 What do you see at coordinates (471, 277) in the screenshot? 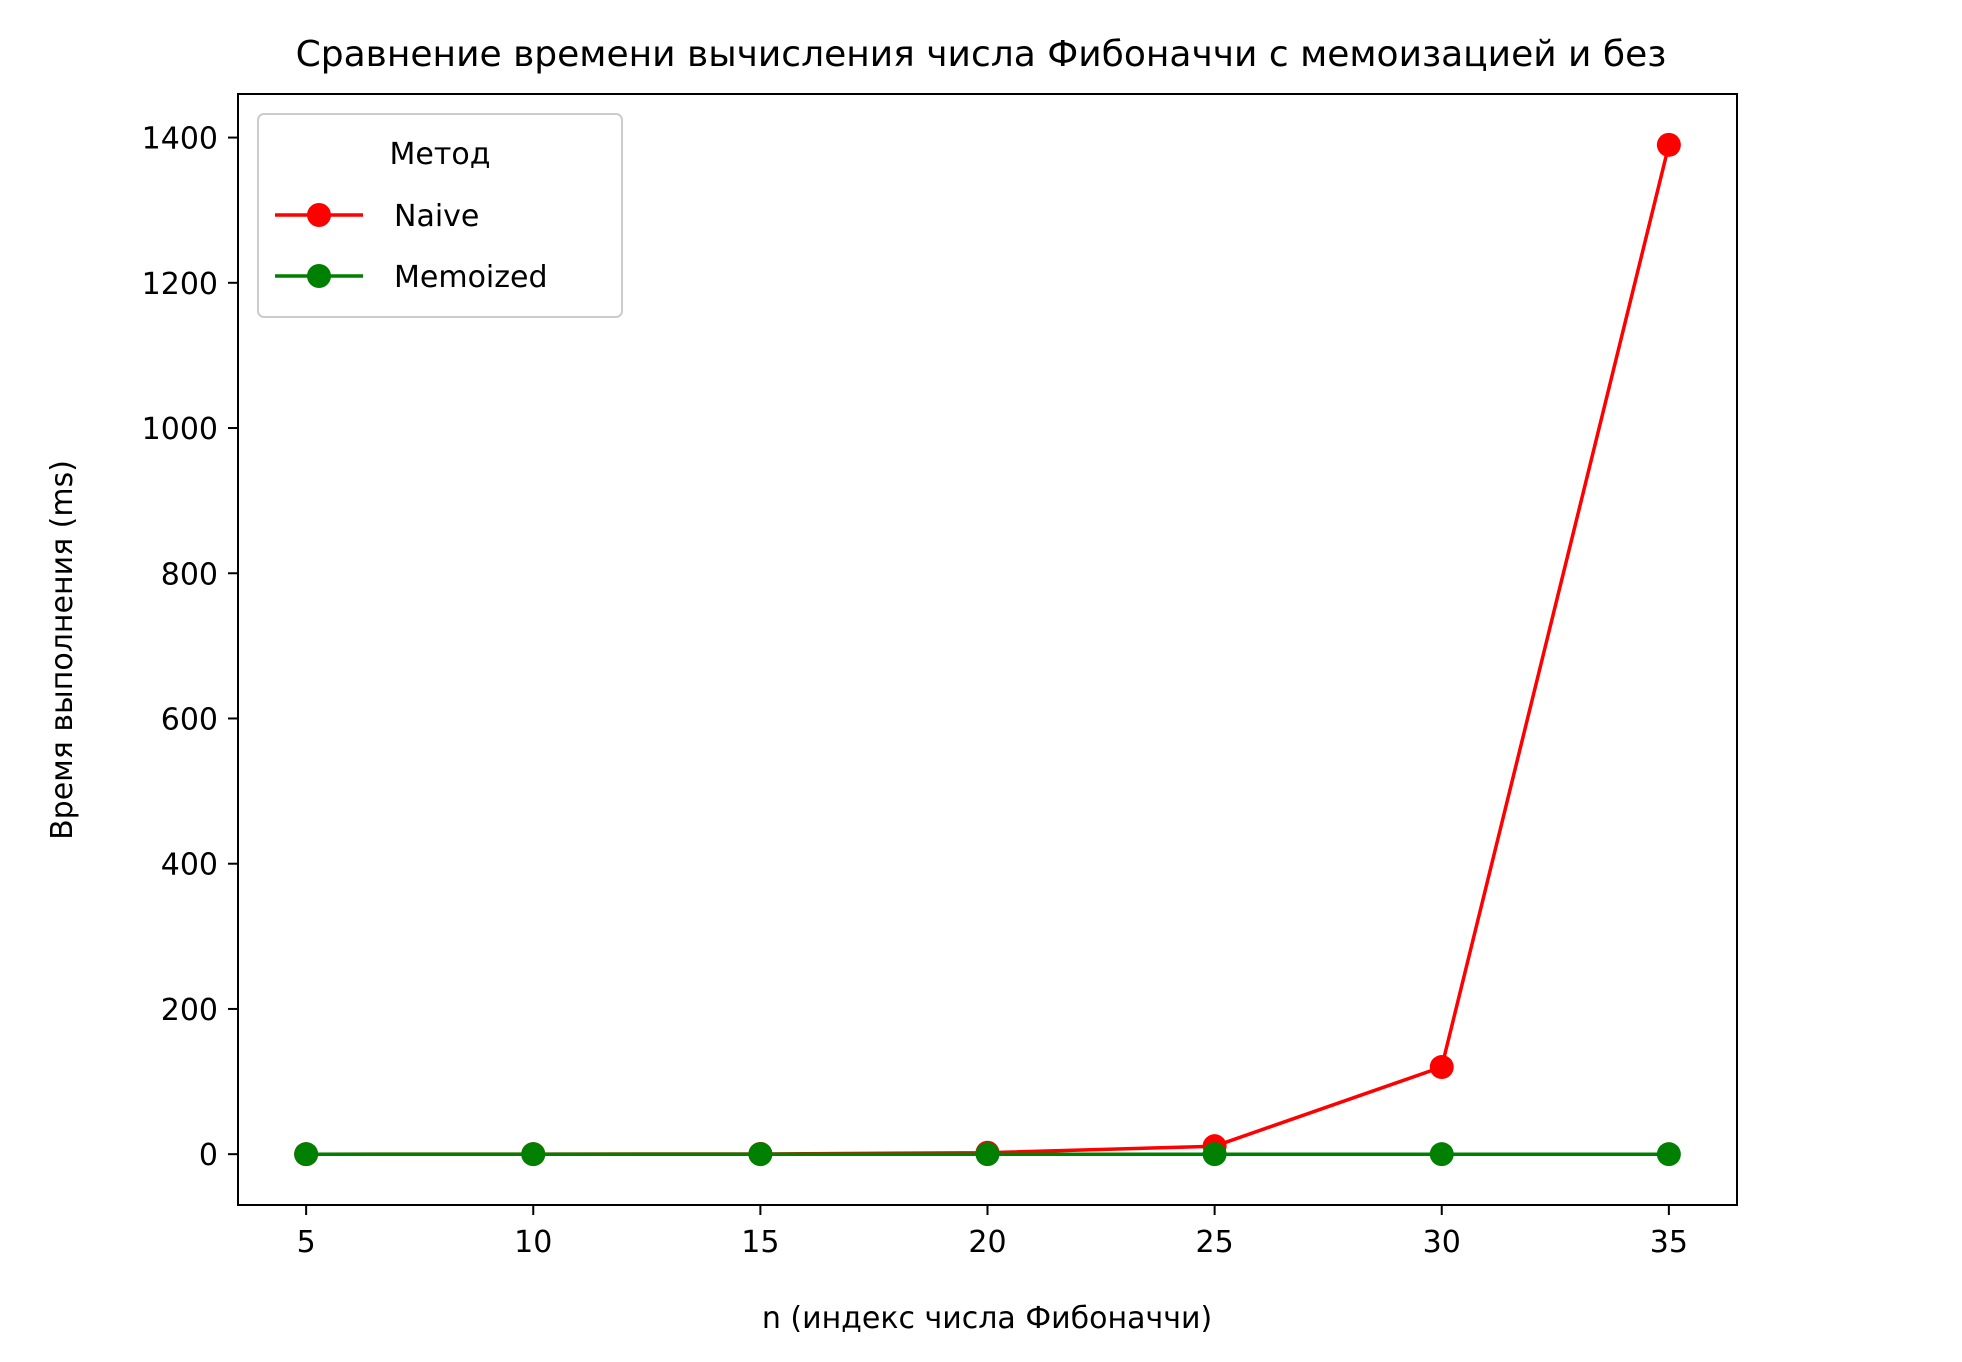
I see `legend-label-memoized: Memoized` at bounding box center [471, 277].